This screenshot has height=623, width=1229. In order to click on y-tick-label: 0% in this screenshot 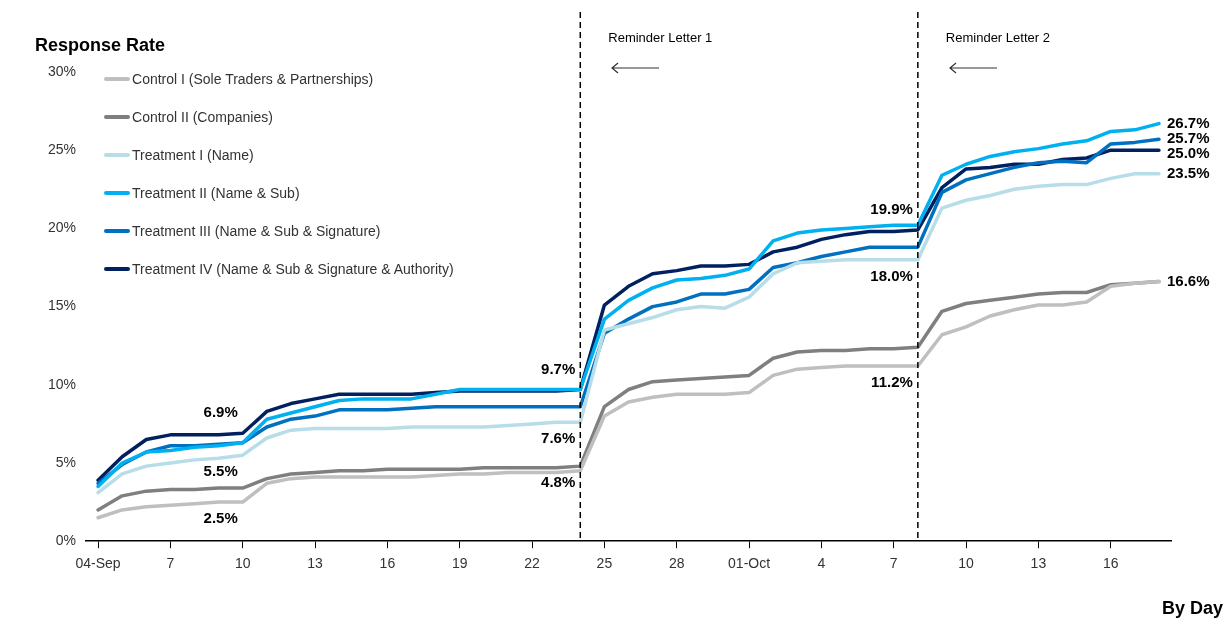, I will do `click(66, 540)`.